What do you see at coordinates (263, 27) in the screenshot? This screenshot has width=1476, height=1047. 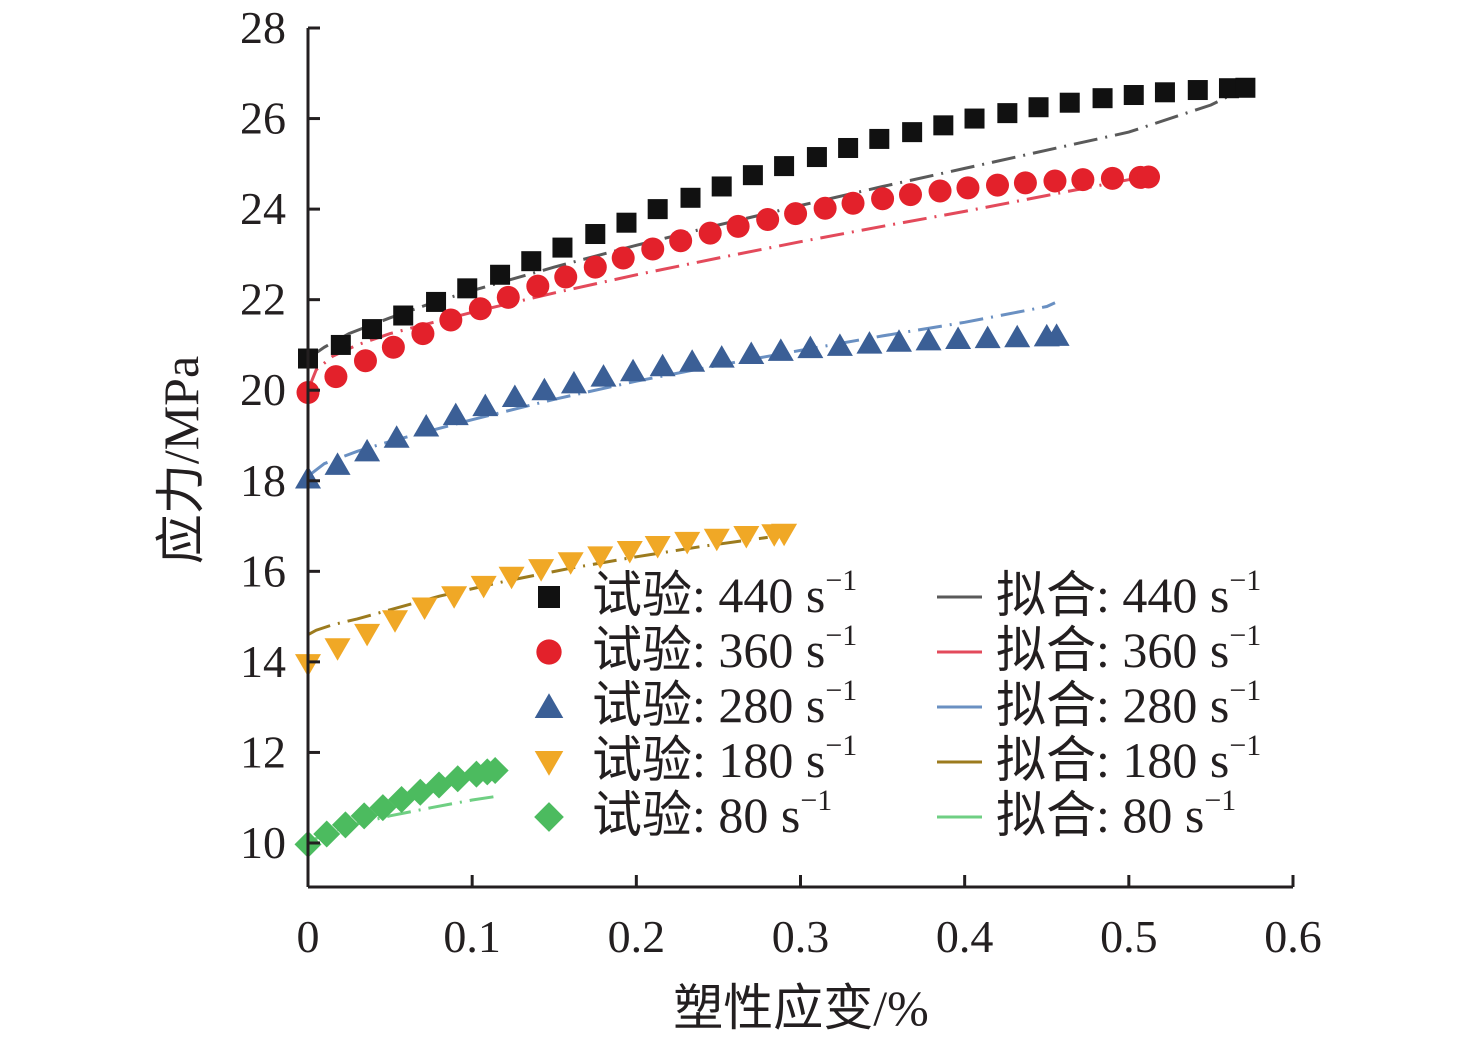 I see `y-tick-label: 28` at bounding box center [263, 27].